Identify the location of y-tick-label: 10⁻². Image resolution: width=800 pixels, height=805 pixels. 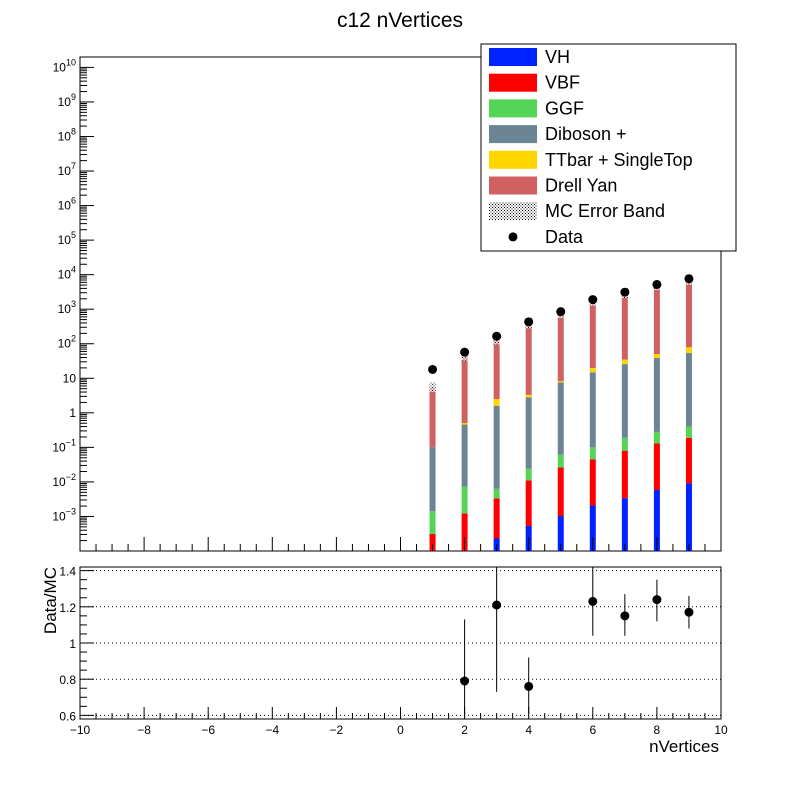
(64, 480).